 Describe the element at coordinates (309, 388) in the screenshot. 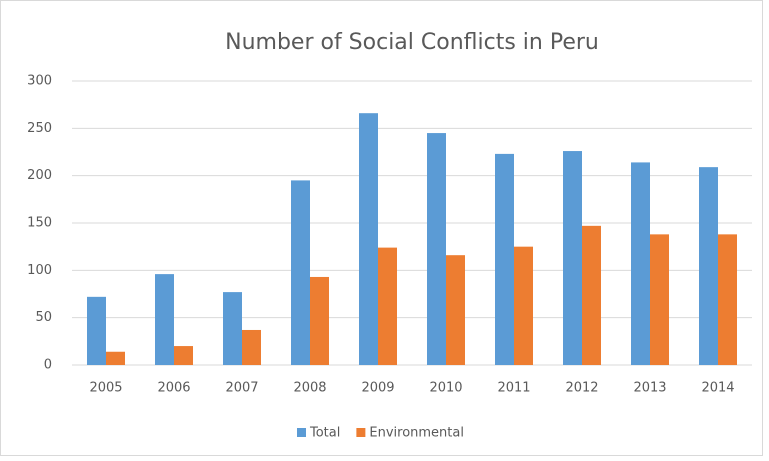

I see `x-tick-label: 2008` at that location.